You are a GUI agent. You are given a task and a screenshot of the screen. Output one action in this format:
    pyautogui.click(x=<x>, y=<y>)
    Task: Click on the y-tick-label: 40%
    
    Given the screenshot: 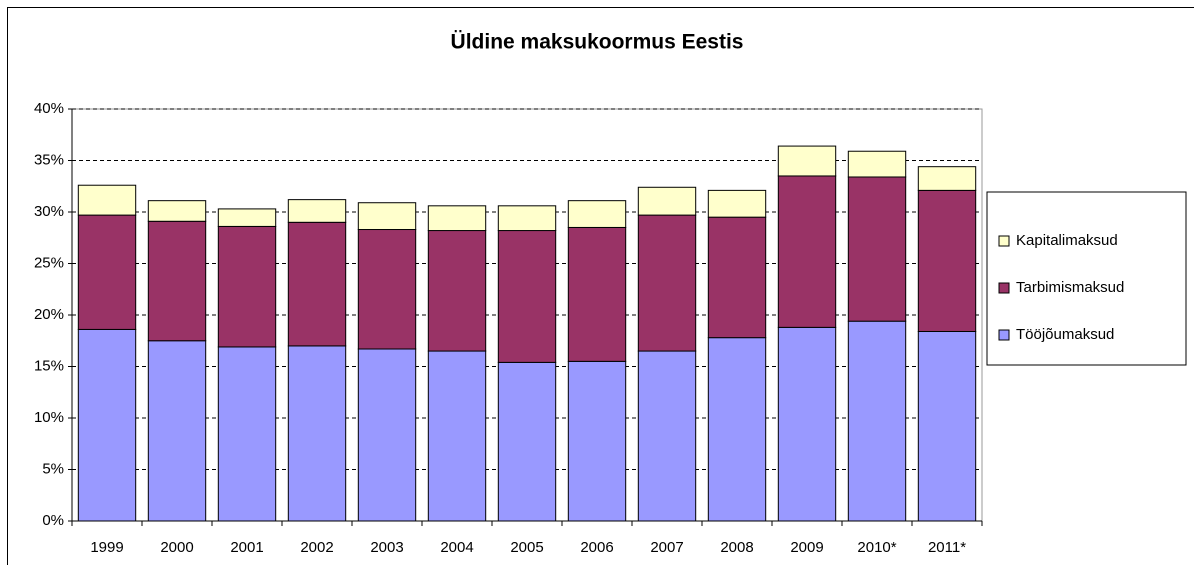 What is the action you would take?
    pyautogui.click(x=49, y=108)
    